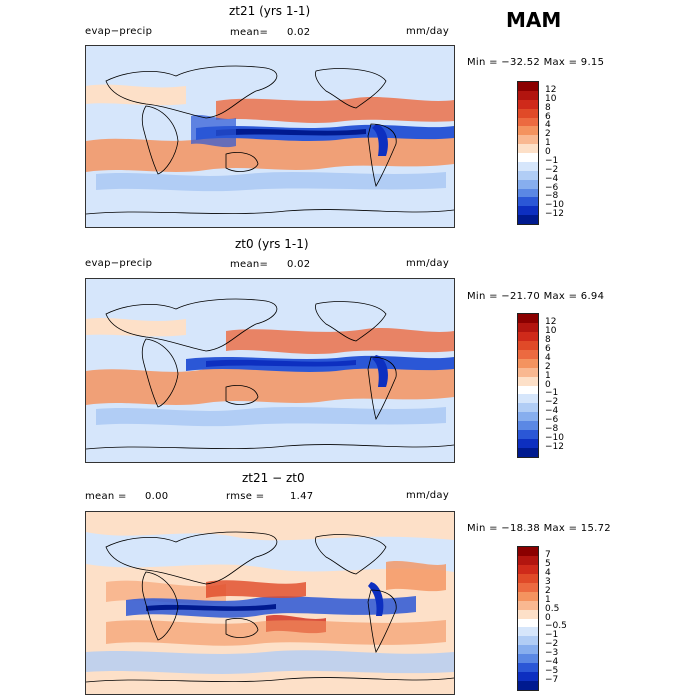 This screenshot has height=700, width=700. I want to click on colorbar-tick-label: −0.5, so click(556, 626).